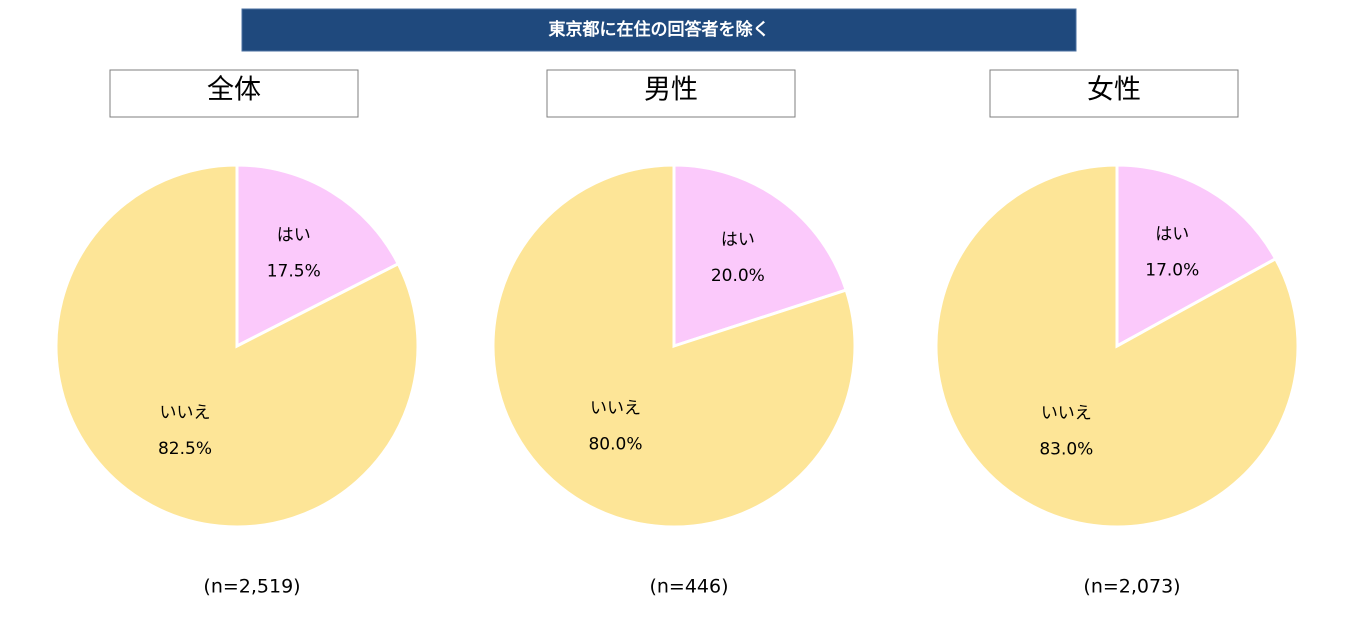 Image resolution: width=1352 pixels, height=622 pixels. What do you see at coordinates (738, 276) in the screenshot?
I see `slice-value-label: 20.0%` at bounding box center [738, 276].